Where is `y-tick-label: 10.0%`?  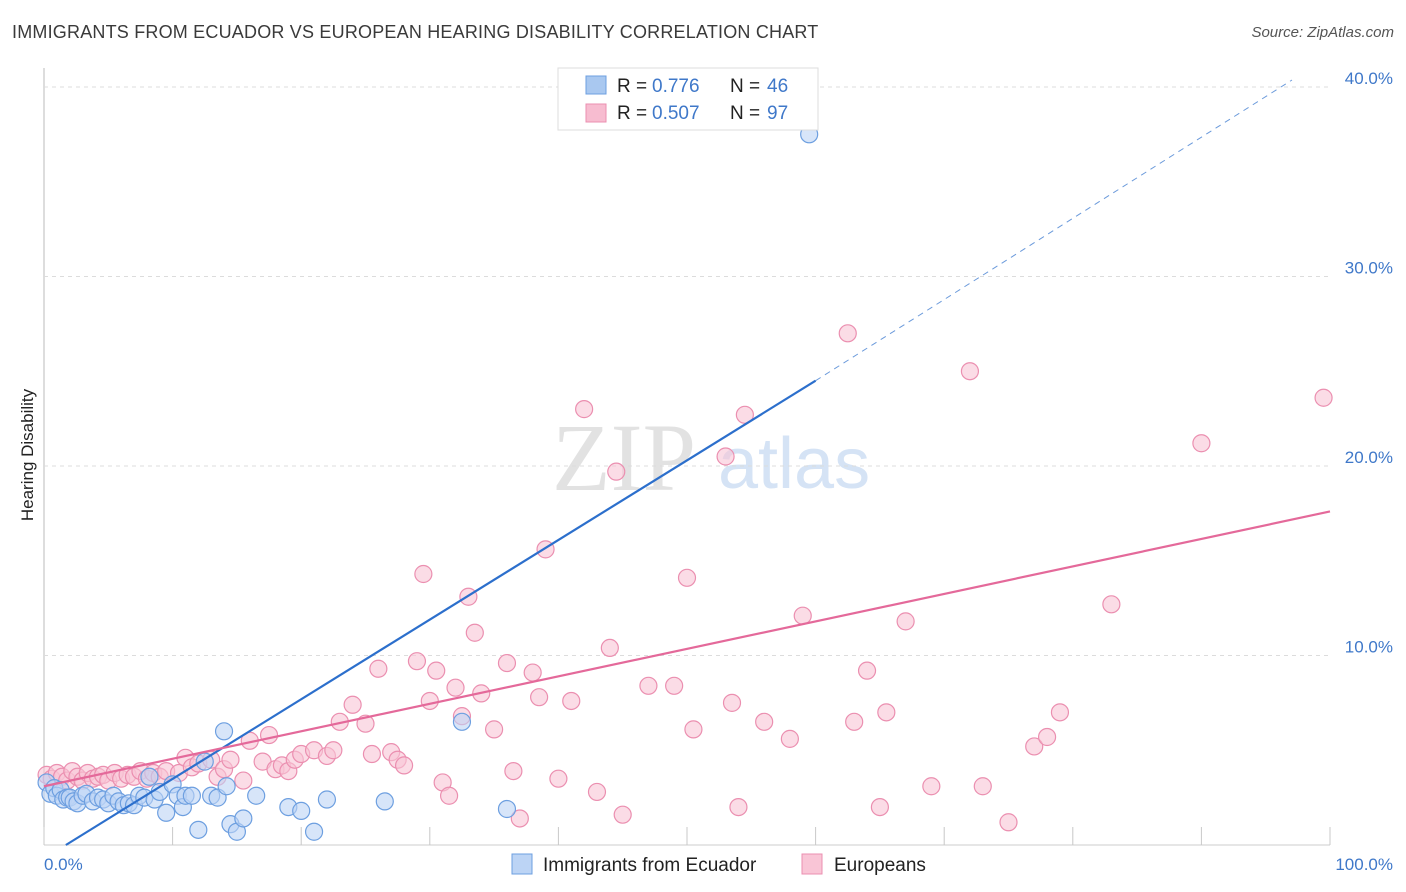 y-tick-label: 10.0% is located at coordinates (1369, 646).